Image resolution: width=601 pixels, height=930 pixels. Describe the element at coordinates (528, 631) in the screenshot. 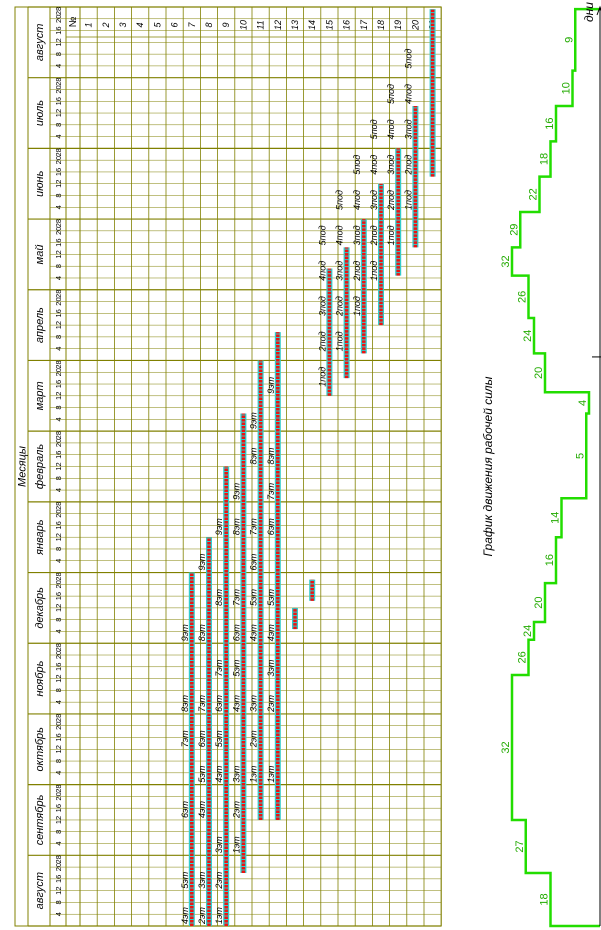

I see `workforce-value-label: 24` at that location.